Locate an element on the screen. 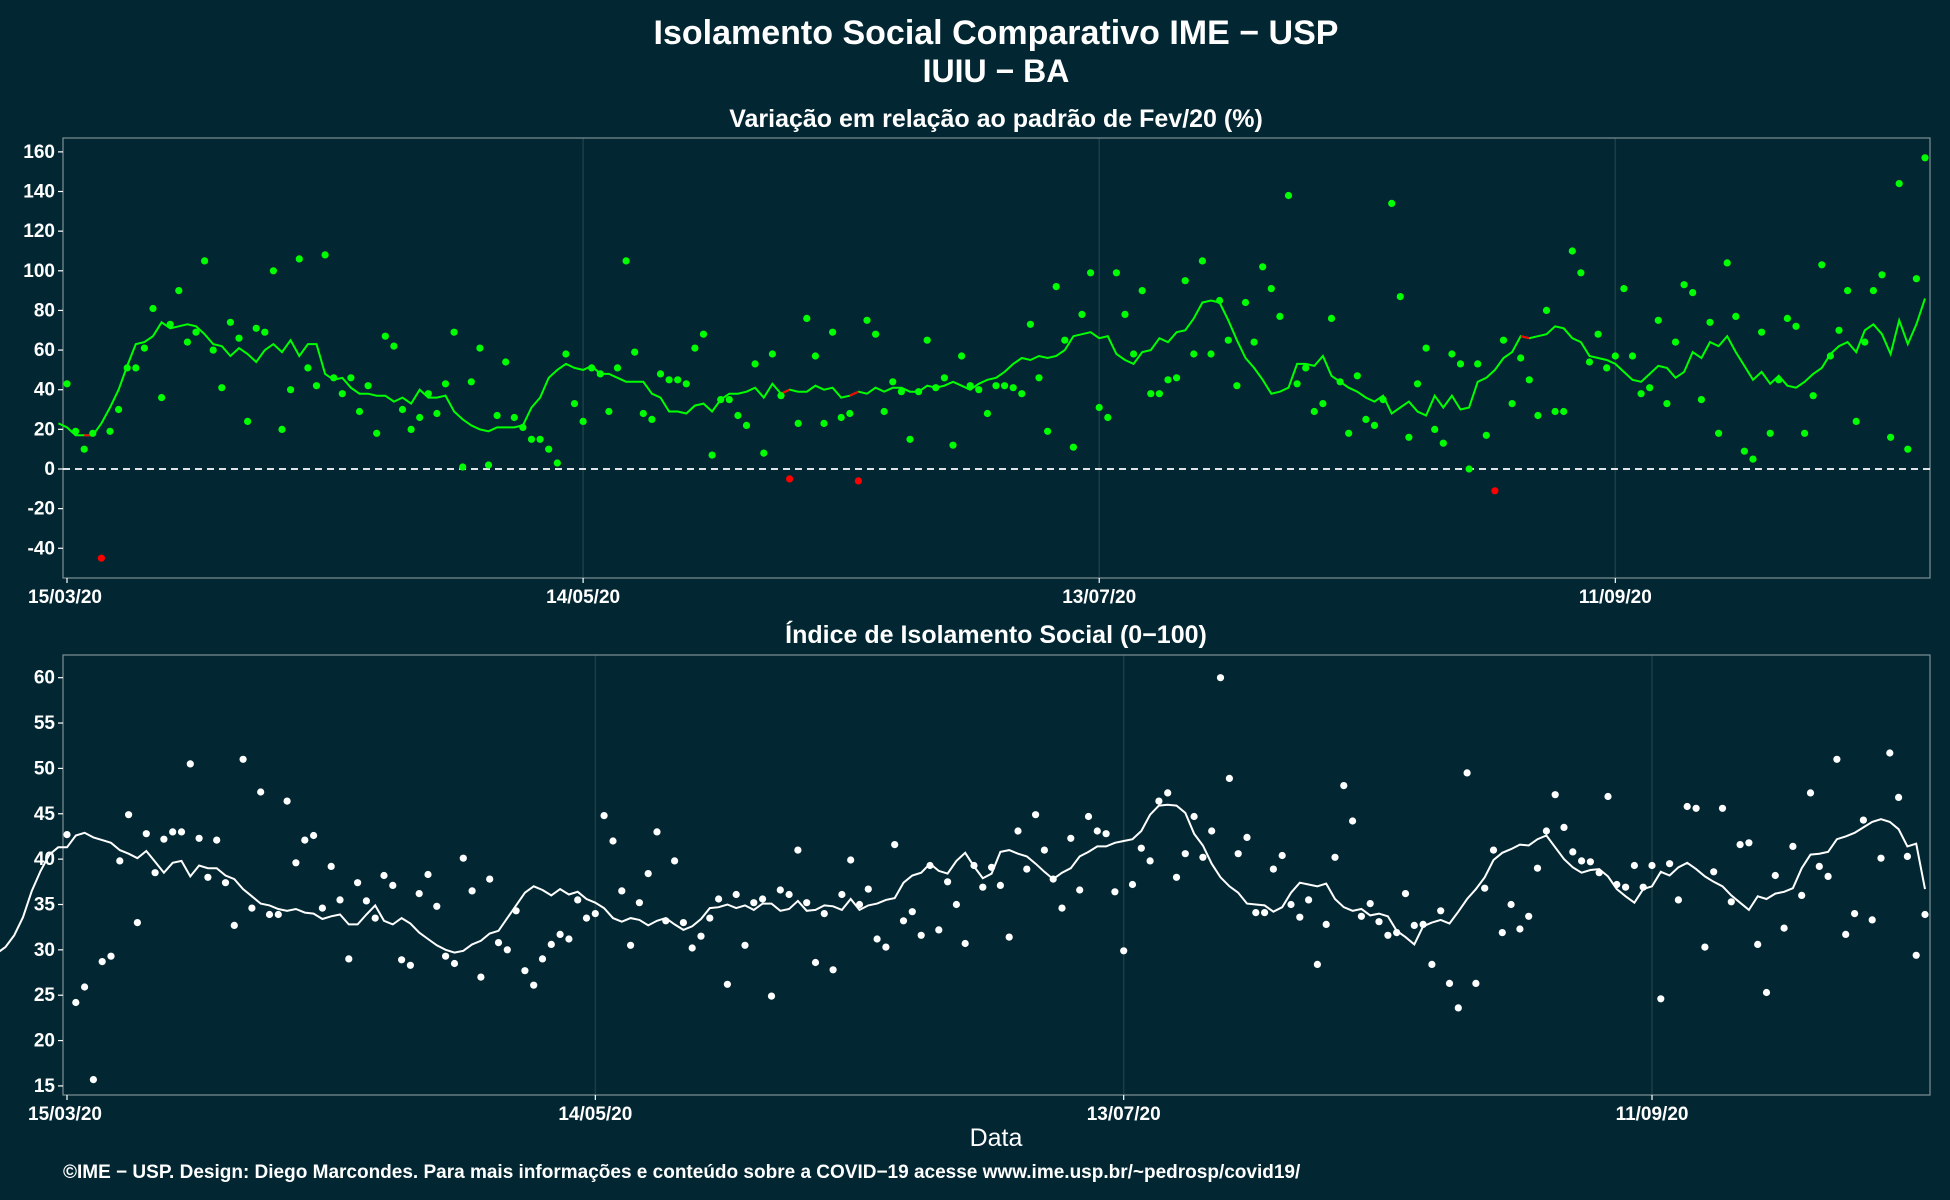  y-tick-label: 30 is located at coordinates (44, 950).